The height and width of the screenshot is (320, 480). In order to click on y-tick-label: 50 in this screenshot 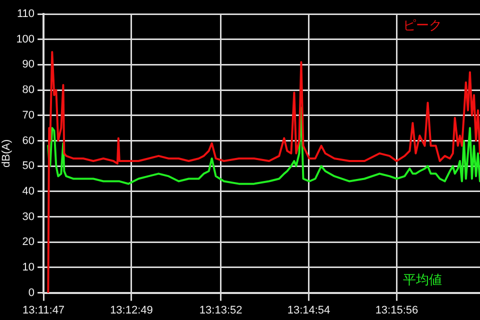, I will do `click(28, 166)`.